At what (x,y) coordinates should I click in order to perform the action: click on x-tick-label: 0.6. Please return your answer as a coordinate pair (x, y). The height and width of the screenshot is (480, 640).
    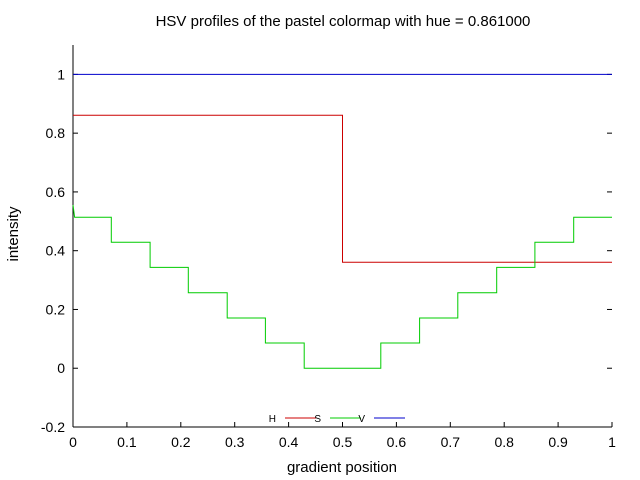
    Looking at the image, I should click on (397, 442).